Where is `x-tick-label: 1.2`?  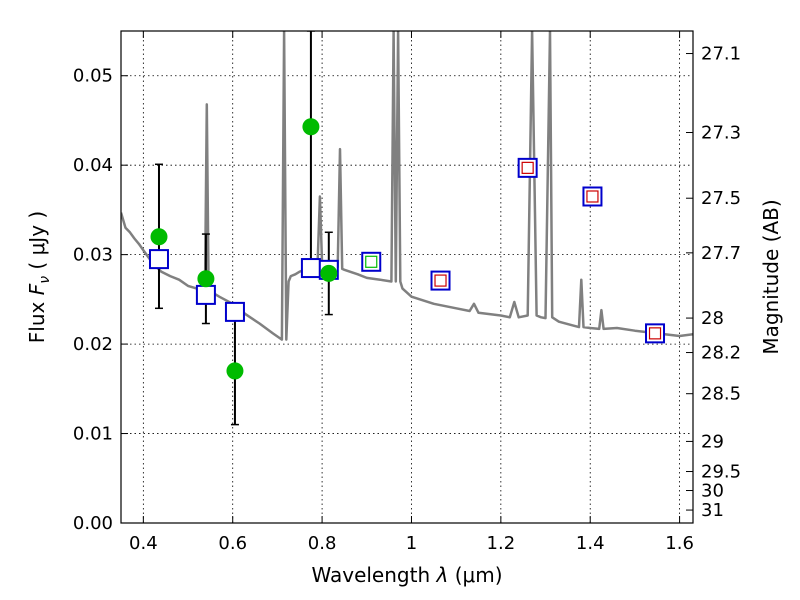 x-tick-label: 1.2 is located at coordinates (501, 543).